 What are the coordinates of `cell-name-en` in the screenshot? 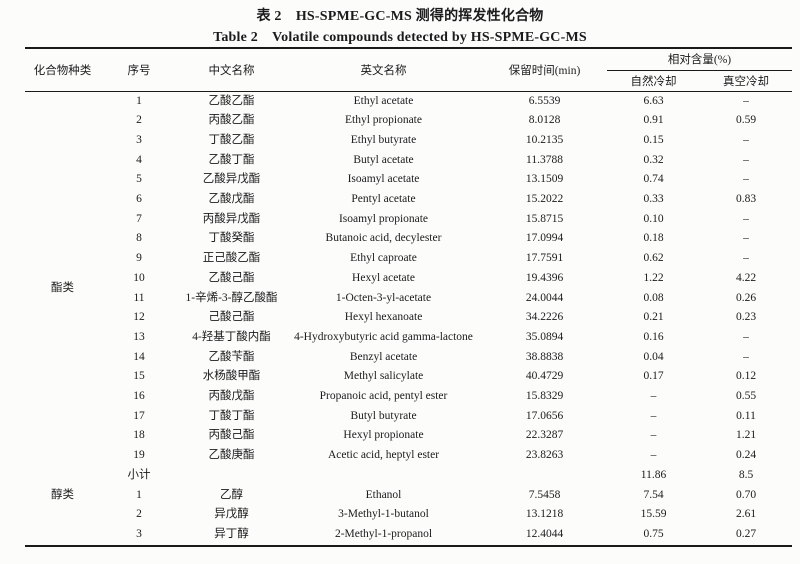 It's located at (383, 476).